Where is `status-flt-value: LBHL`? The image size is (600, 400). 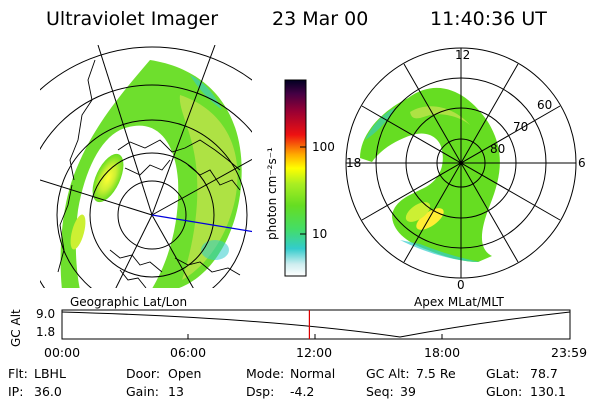 status-flt-value: LBHL is located at coordinates (50, 373).